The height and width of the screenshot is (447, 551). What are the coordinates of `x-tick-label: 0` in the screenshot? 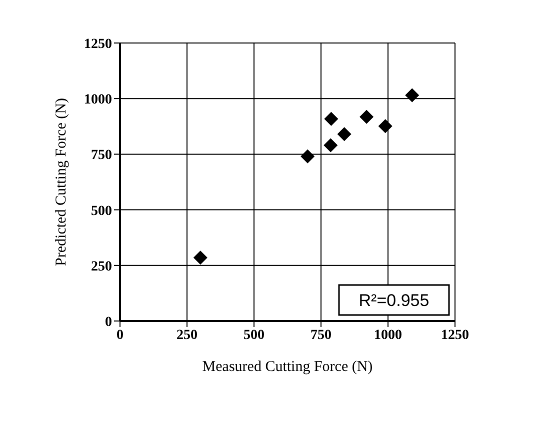 It's located at (120, 335).